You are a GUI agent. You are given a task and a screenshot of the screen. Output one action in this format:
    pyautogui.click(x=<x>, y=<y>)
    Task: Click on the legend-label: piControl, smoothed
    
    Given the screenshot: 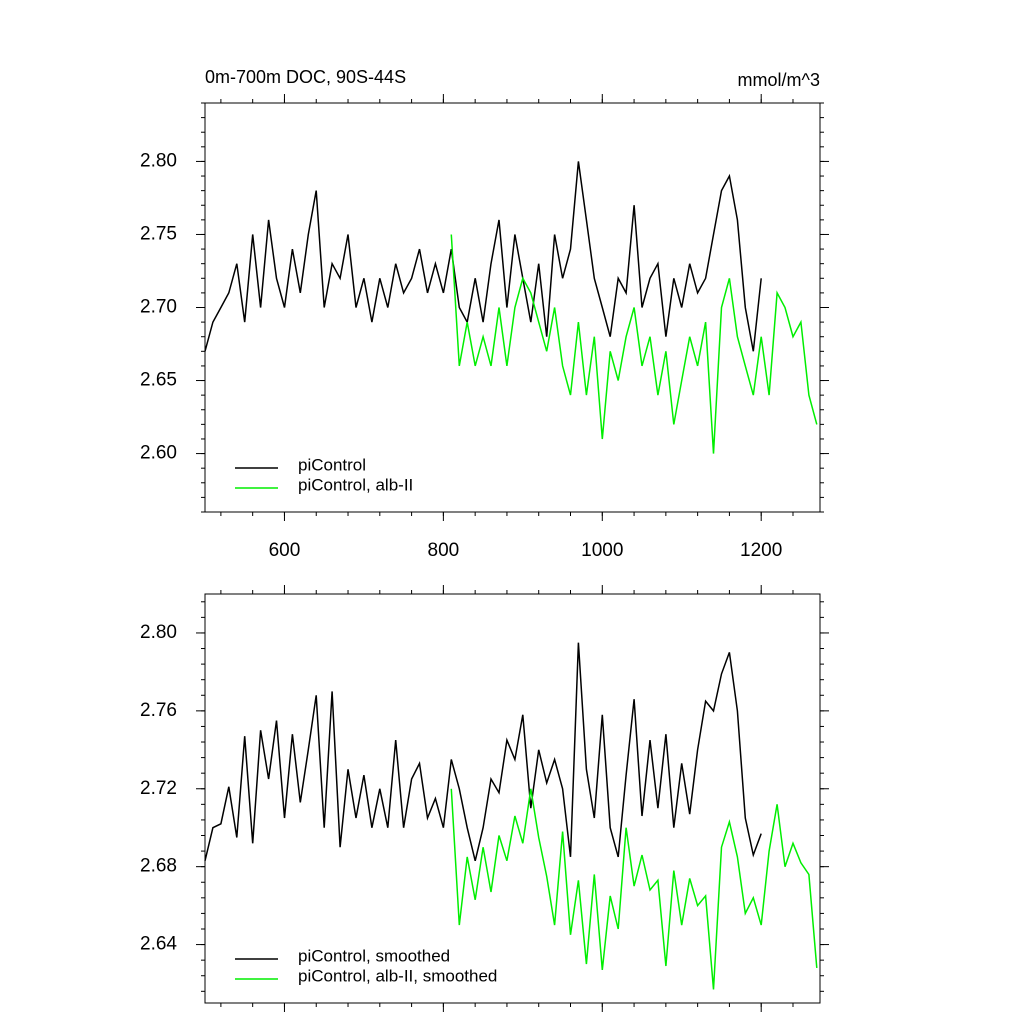 What is the action you would take?
    pyautogui.click(x=374, y=955)
    